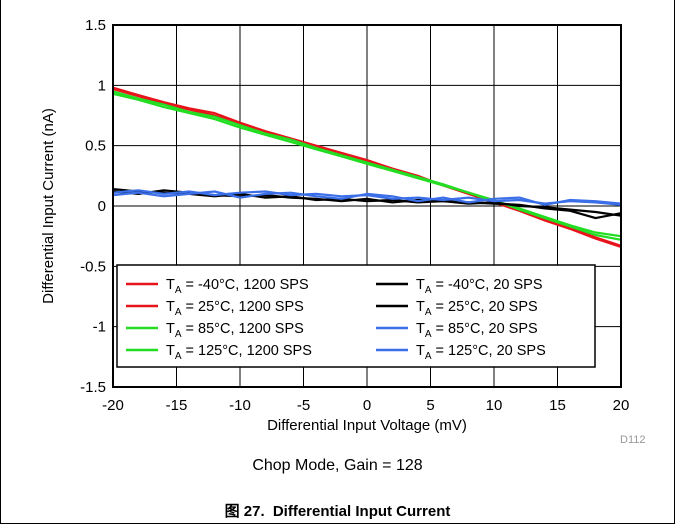 Image resolution: width=675 pixels, height=525 pixels. Describe the element at coordinates (93, 387) in the screenshot. I see `y-tick-label: -1.5` at that location.